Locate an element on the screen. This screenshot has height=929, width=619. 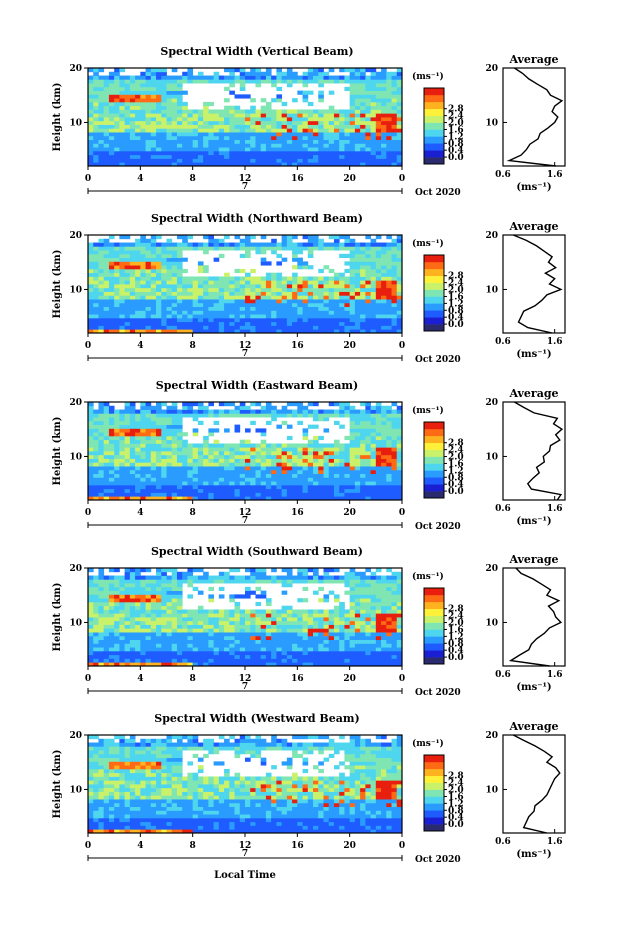
average-y-tick-label: 20 is located at coordinates (491, 403).